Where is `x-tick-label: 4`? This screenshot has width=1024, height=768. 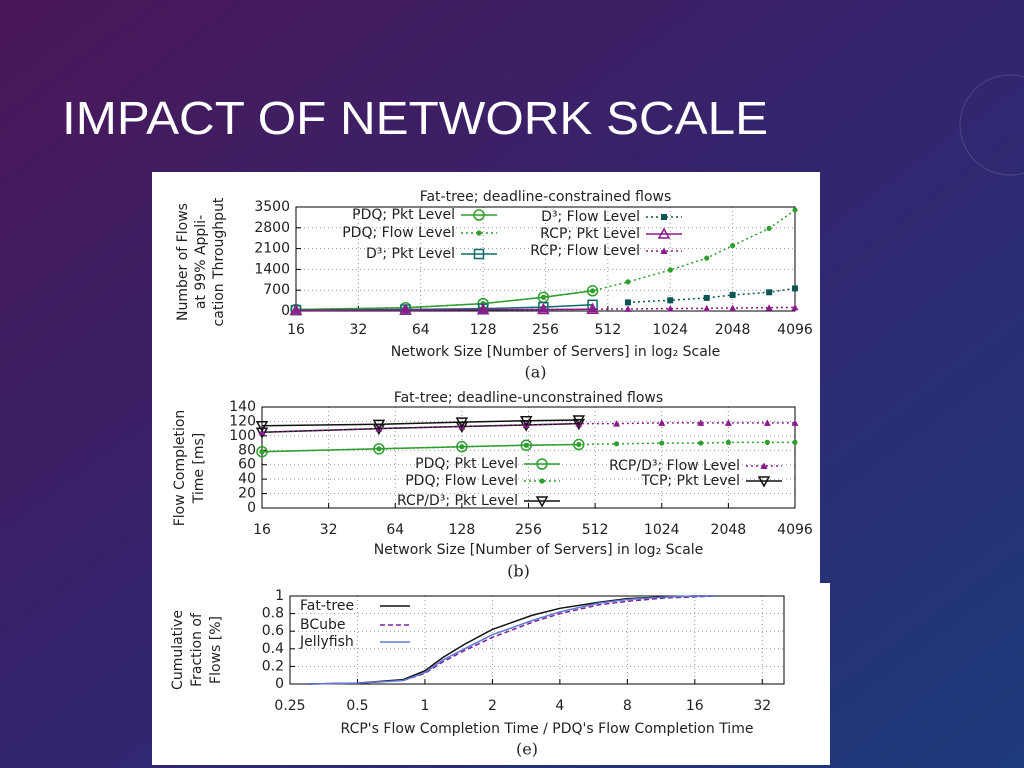 x-tick-label: 4 is located at coordinates (559, 706).